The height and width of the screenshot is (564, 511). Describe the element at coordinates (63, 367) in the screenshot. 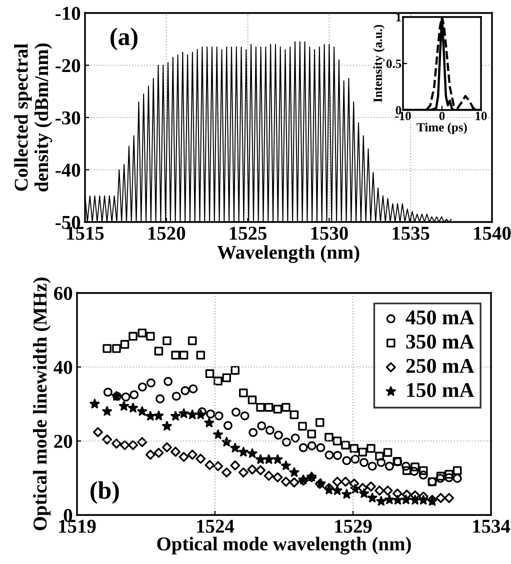

I see `y-tick-label: 40` at that location.